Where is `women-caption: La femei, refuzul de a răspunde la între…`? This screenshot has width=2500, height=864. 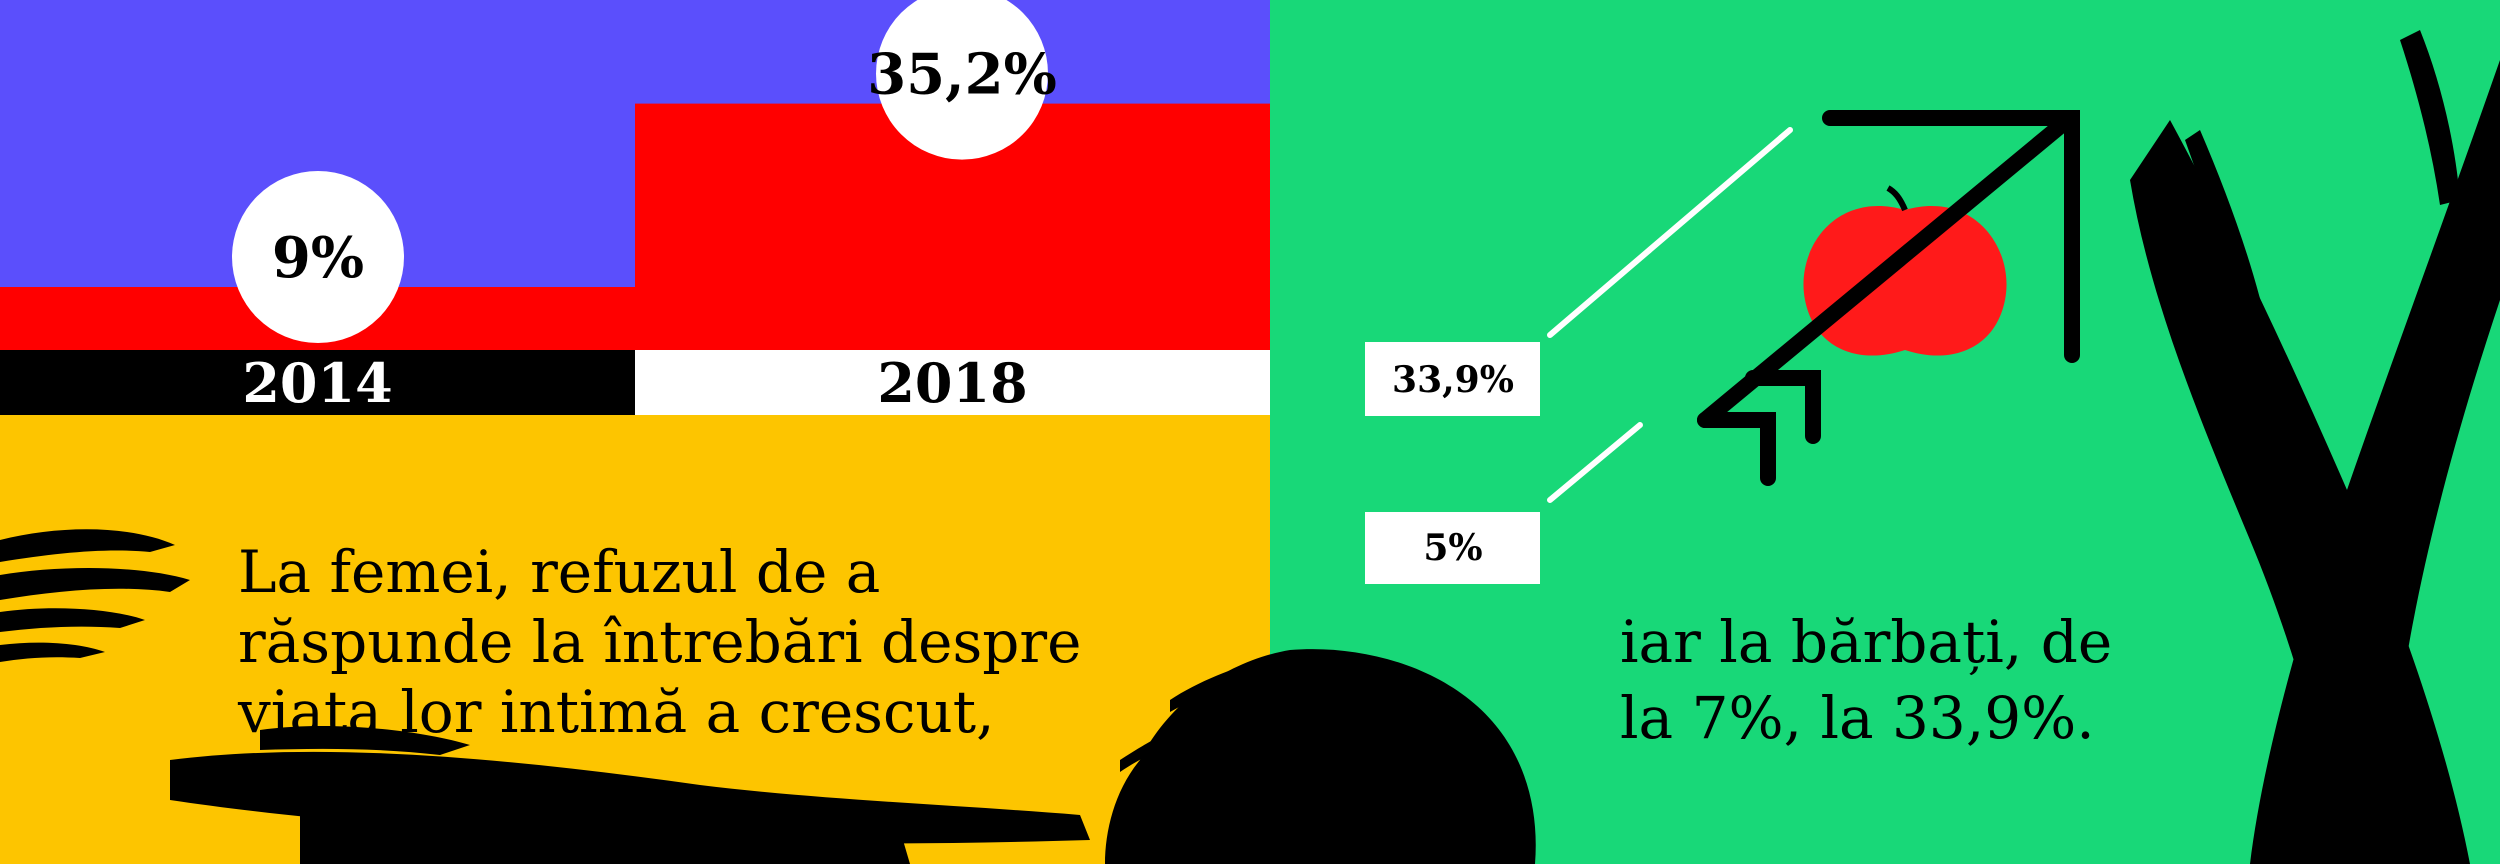
women-caption: La femei, refuzul de a răspunde la între… is located at coordinates (659, 642).